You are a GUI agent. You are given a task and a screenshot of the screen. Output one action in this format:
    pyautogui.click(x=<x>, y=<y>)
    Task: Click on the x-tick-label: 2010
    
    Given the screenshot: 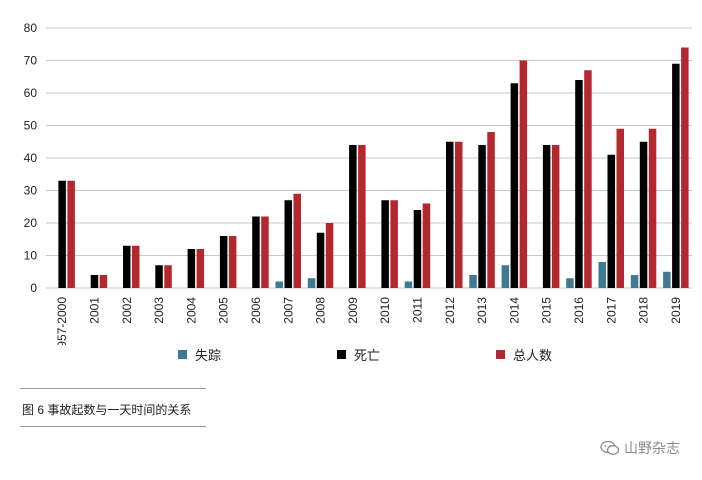 What is the action you would take?
    pyautogui.click(x=385, y=310)
    